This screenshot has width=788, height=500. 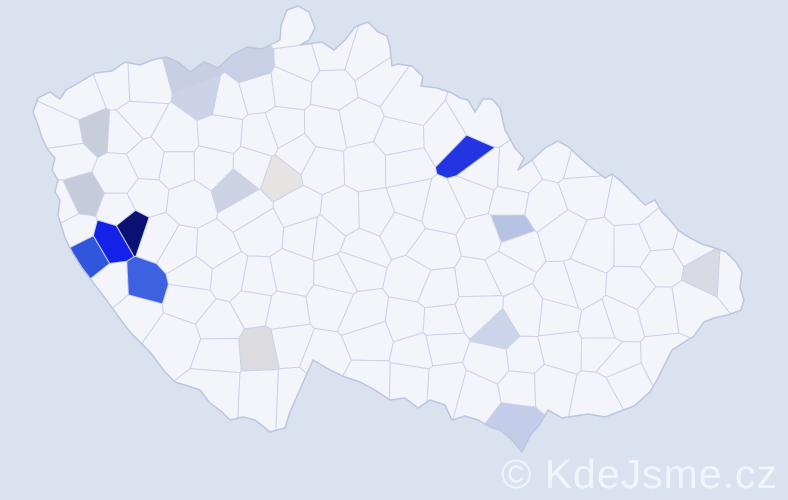 I want to click on highlighted-region-south-bohemia-gray, so click(x=259, y=348).